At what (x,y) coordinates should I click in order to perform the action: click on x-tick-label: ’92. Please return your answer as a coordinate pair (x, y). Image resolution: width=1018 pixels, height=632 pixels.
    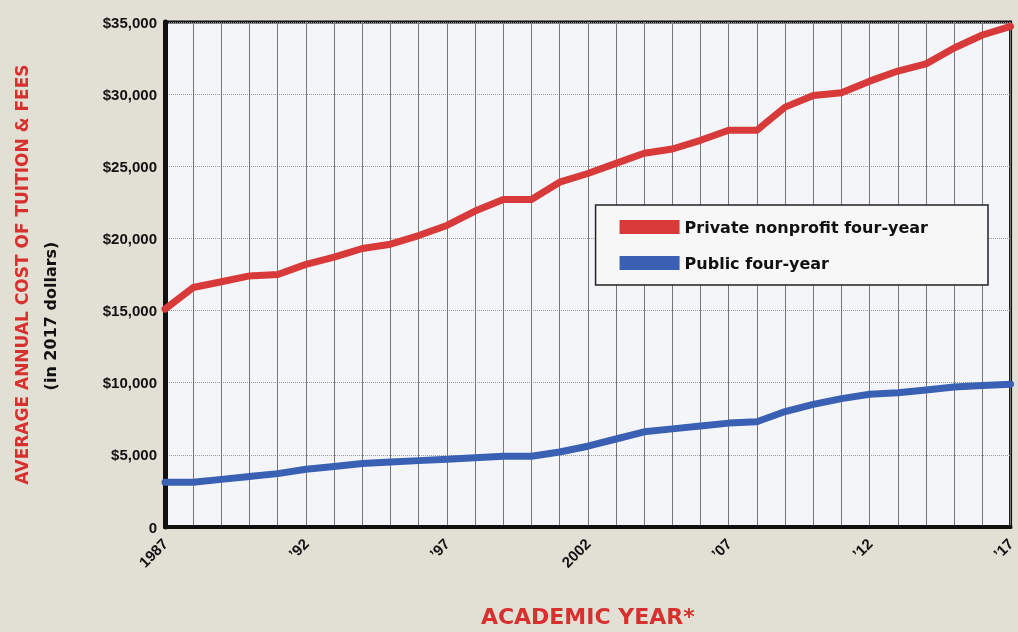
    Looking at the image, I should click on (298, 548).